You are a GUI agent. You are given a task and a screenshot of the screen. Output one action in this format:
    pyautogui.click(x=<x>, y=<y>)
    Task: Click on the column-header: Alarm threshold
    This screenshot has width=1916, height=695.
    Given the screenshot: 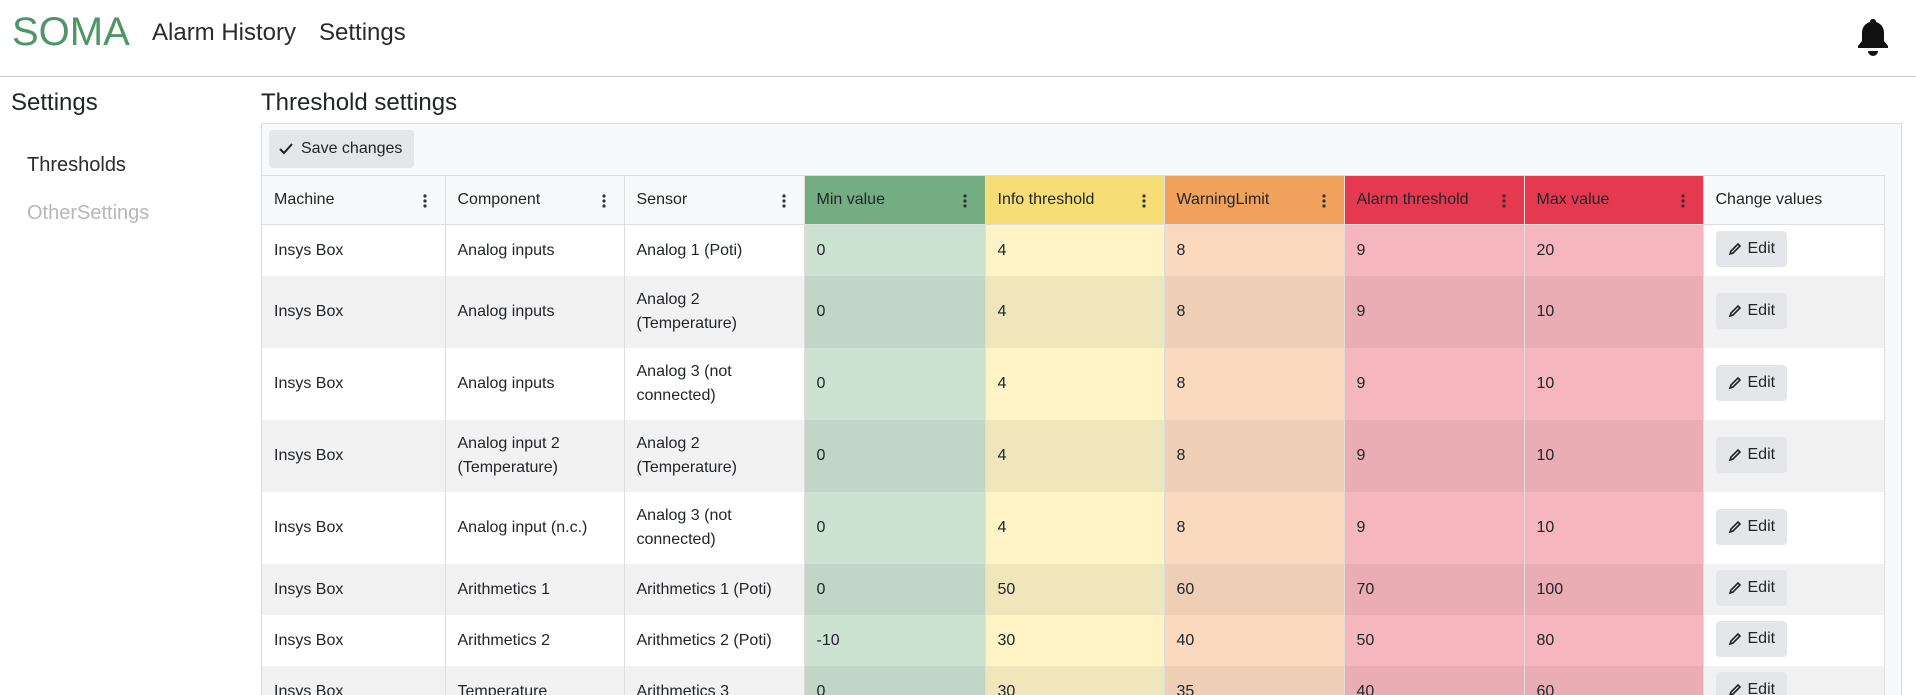 What is the action you would take?
    pyautogui.click(x=1434, y=200)
    